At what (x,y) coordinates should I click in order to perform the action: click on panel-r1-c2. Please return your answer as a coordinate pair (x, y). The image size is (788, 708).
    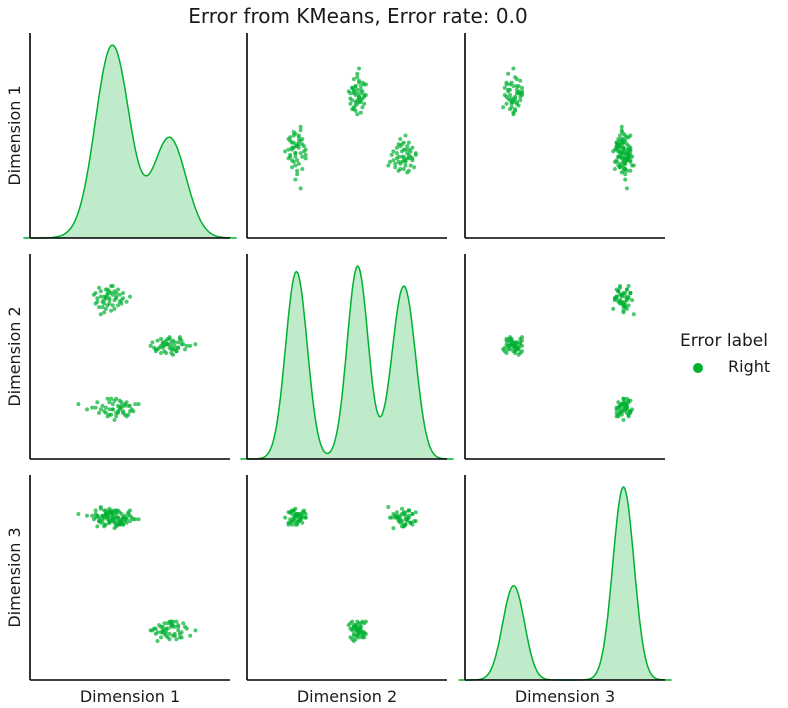
    Looking at the image, I should click on (346, 136).